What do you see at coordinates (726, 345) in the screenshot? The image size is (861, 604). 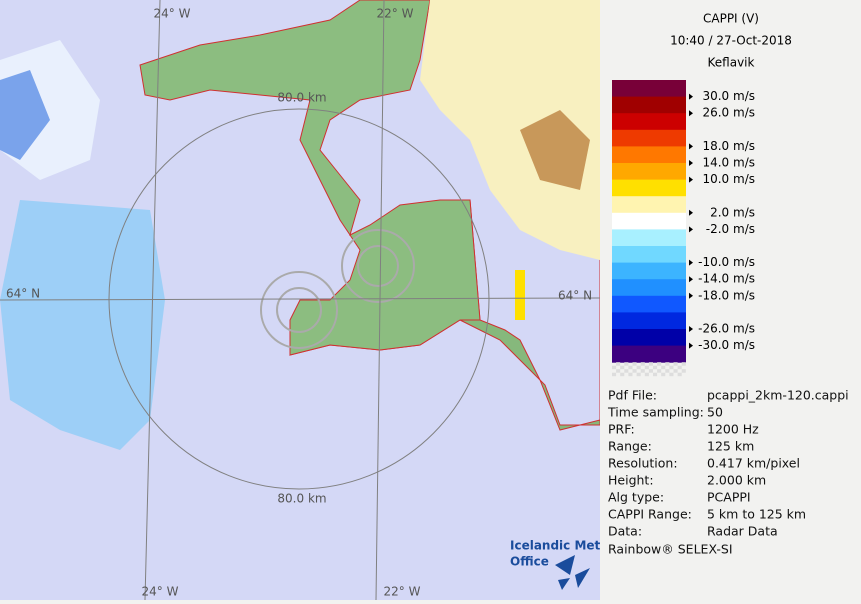 I see `legend-label: -30.0 m/s` at bounding box center [726, 345].